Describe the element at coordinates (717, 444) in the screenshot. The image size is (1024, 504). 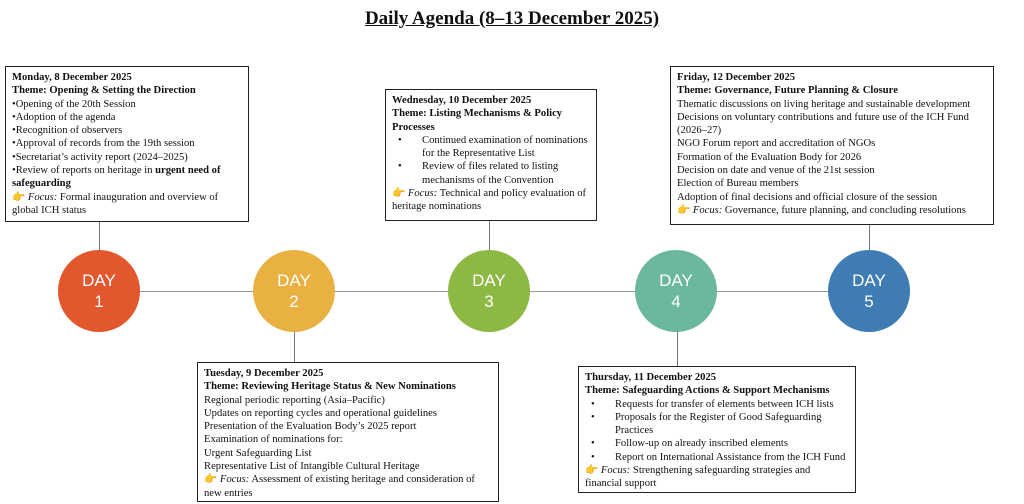
I see `agenda-item: Follow-up on already inscribed elements` at that location.